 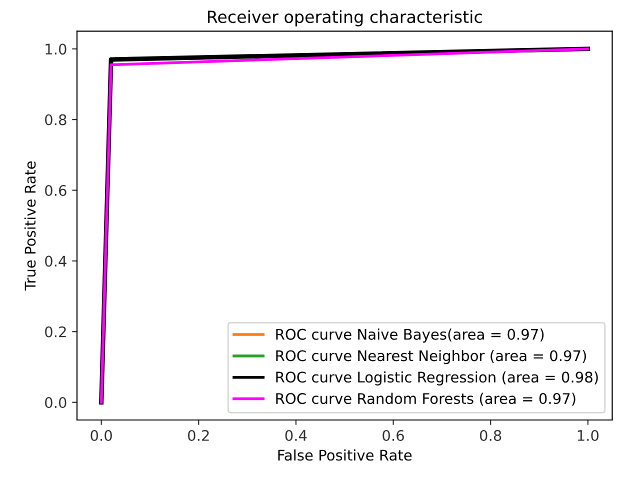 I want to click on y-tick-label: 0.2, so click(x=55, y=332).